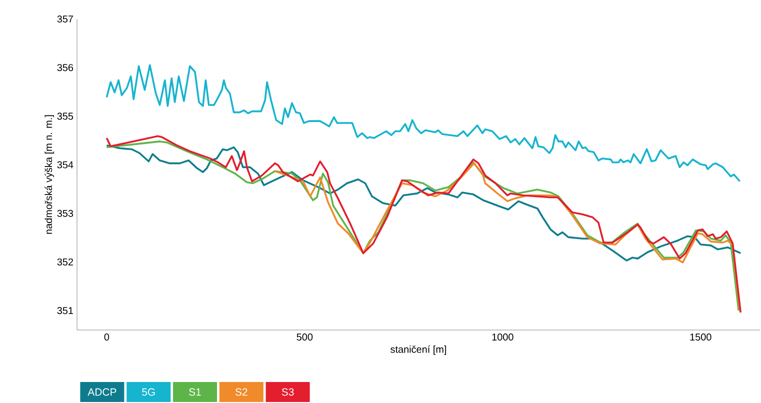  What do you see at coordinates (65, 164) in the screenshot?
I see `y-tick-label: 354` at bounding box center [65, 164].